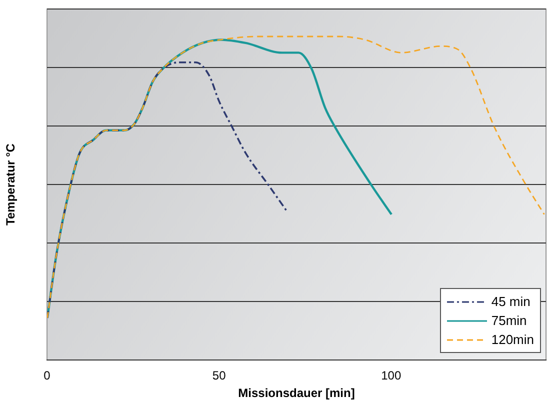  Describe the element at coordinates (47, 375) in the screenshot. I see `x-tick-label: 0` at that location.